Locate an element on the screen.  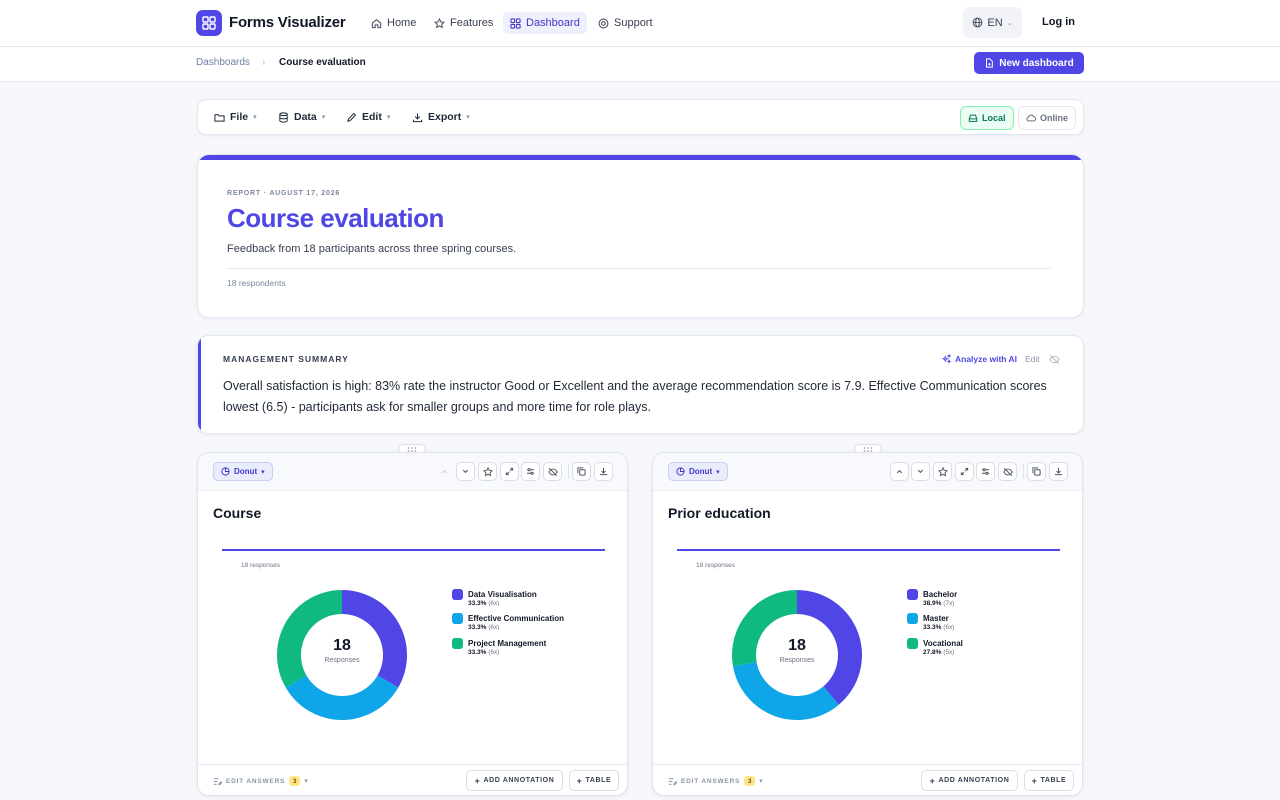
edit-menu-label: Edit is located at coordinates (372, 117).